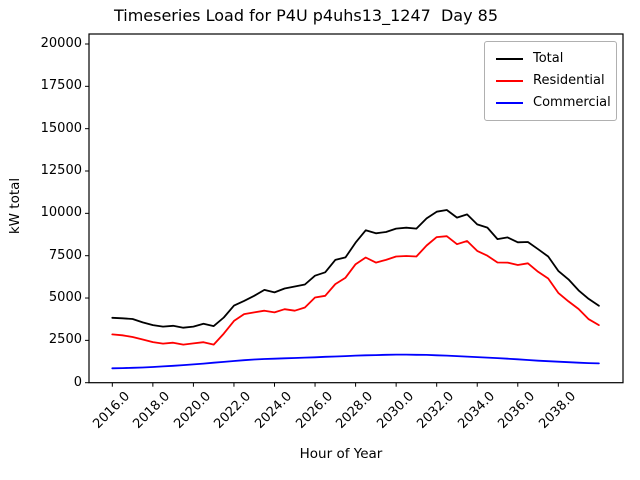 This screenshot has width=640, height=480. I want to click on legend-label-commercial: Commercial, so click(572, 102).